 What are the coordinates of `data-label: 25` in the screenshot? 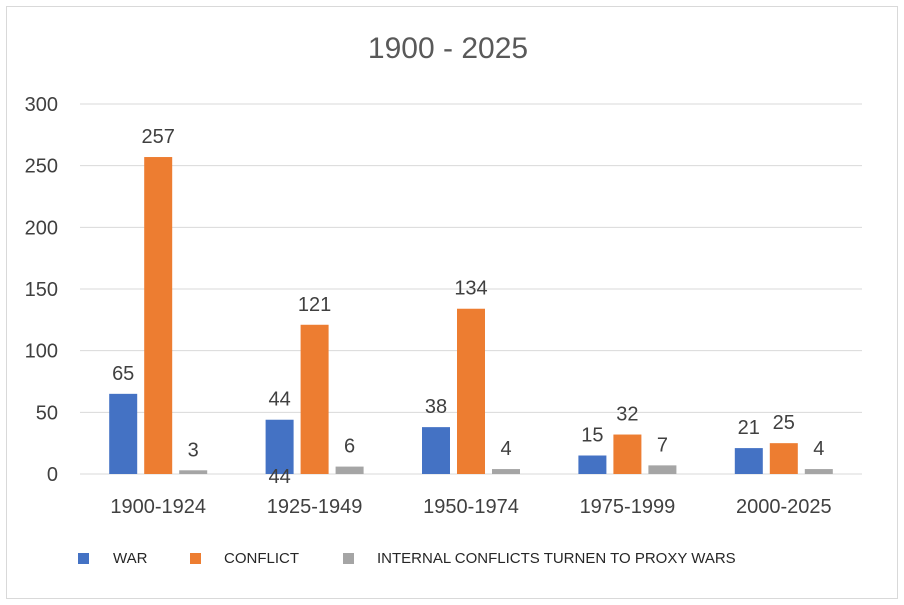 It's located at (784, 423).